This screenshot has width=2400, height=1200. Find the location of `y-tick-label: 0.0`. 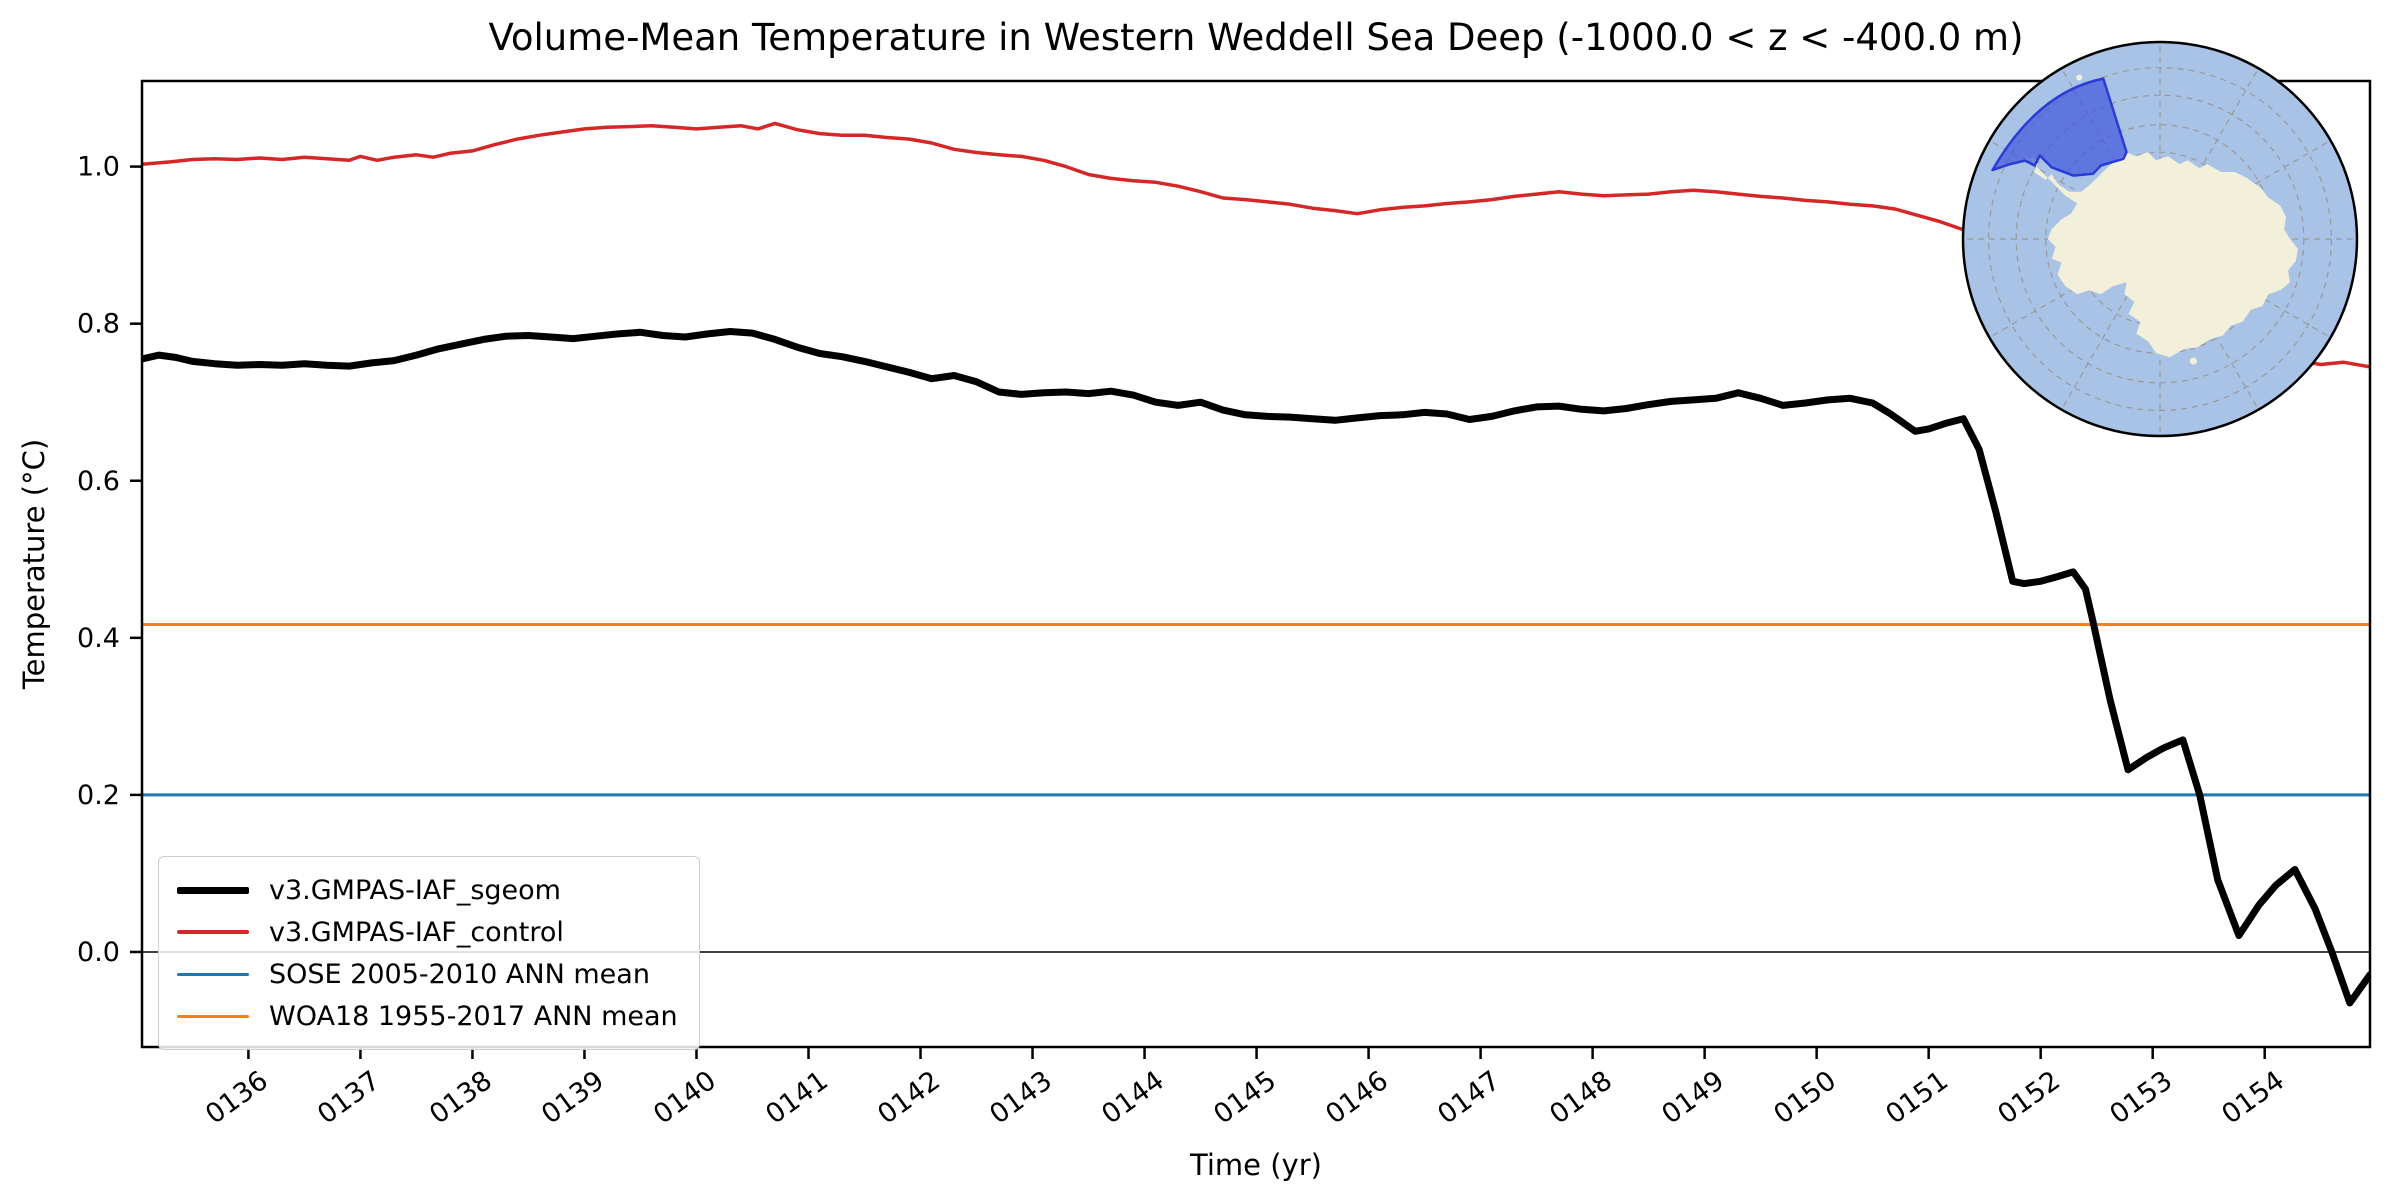

y-tick-label: 0.0 is located at coordinates (98, 952).